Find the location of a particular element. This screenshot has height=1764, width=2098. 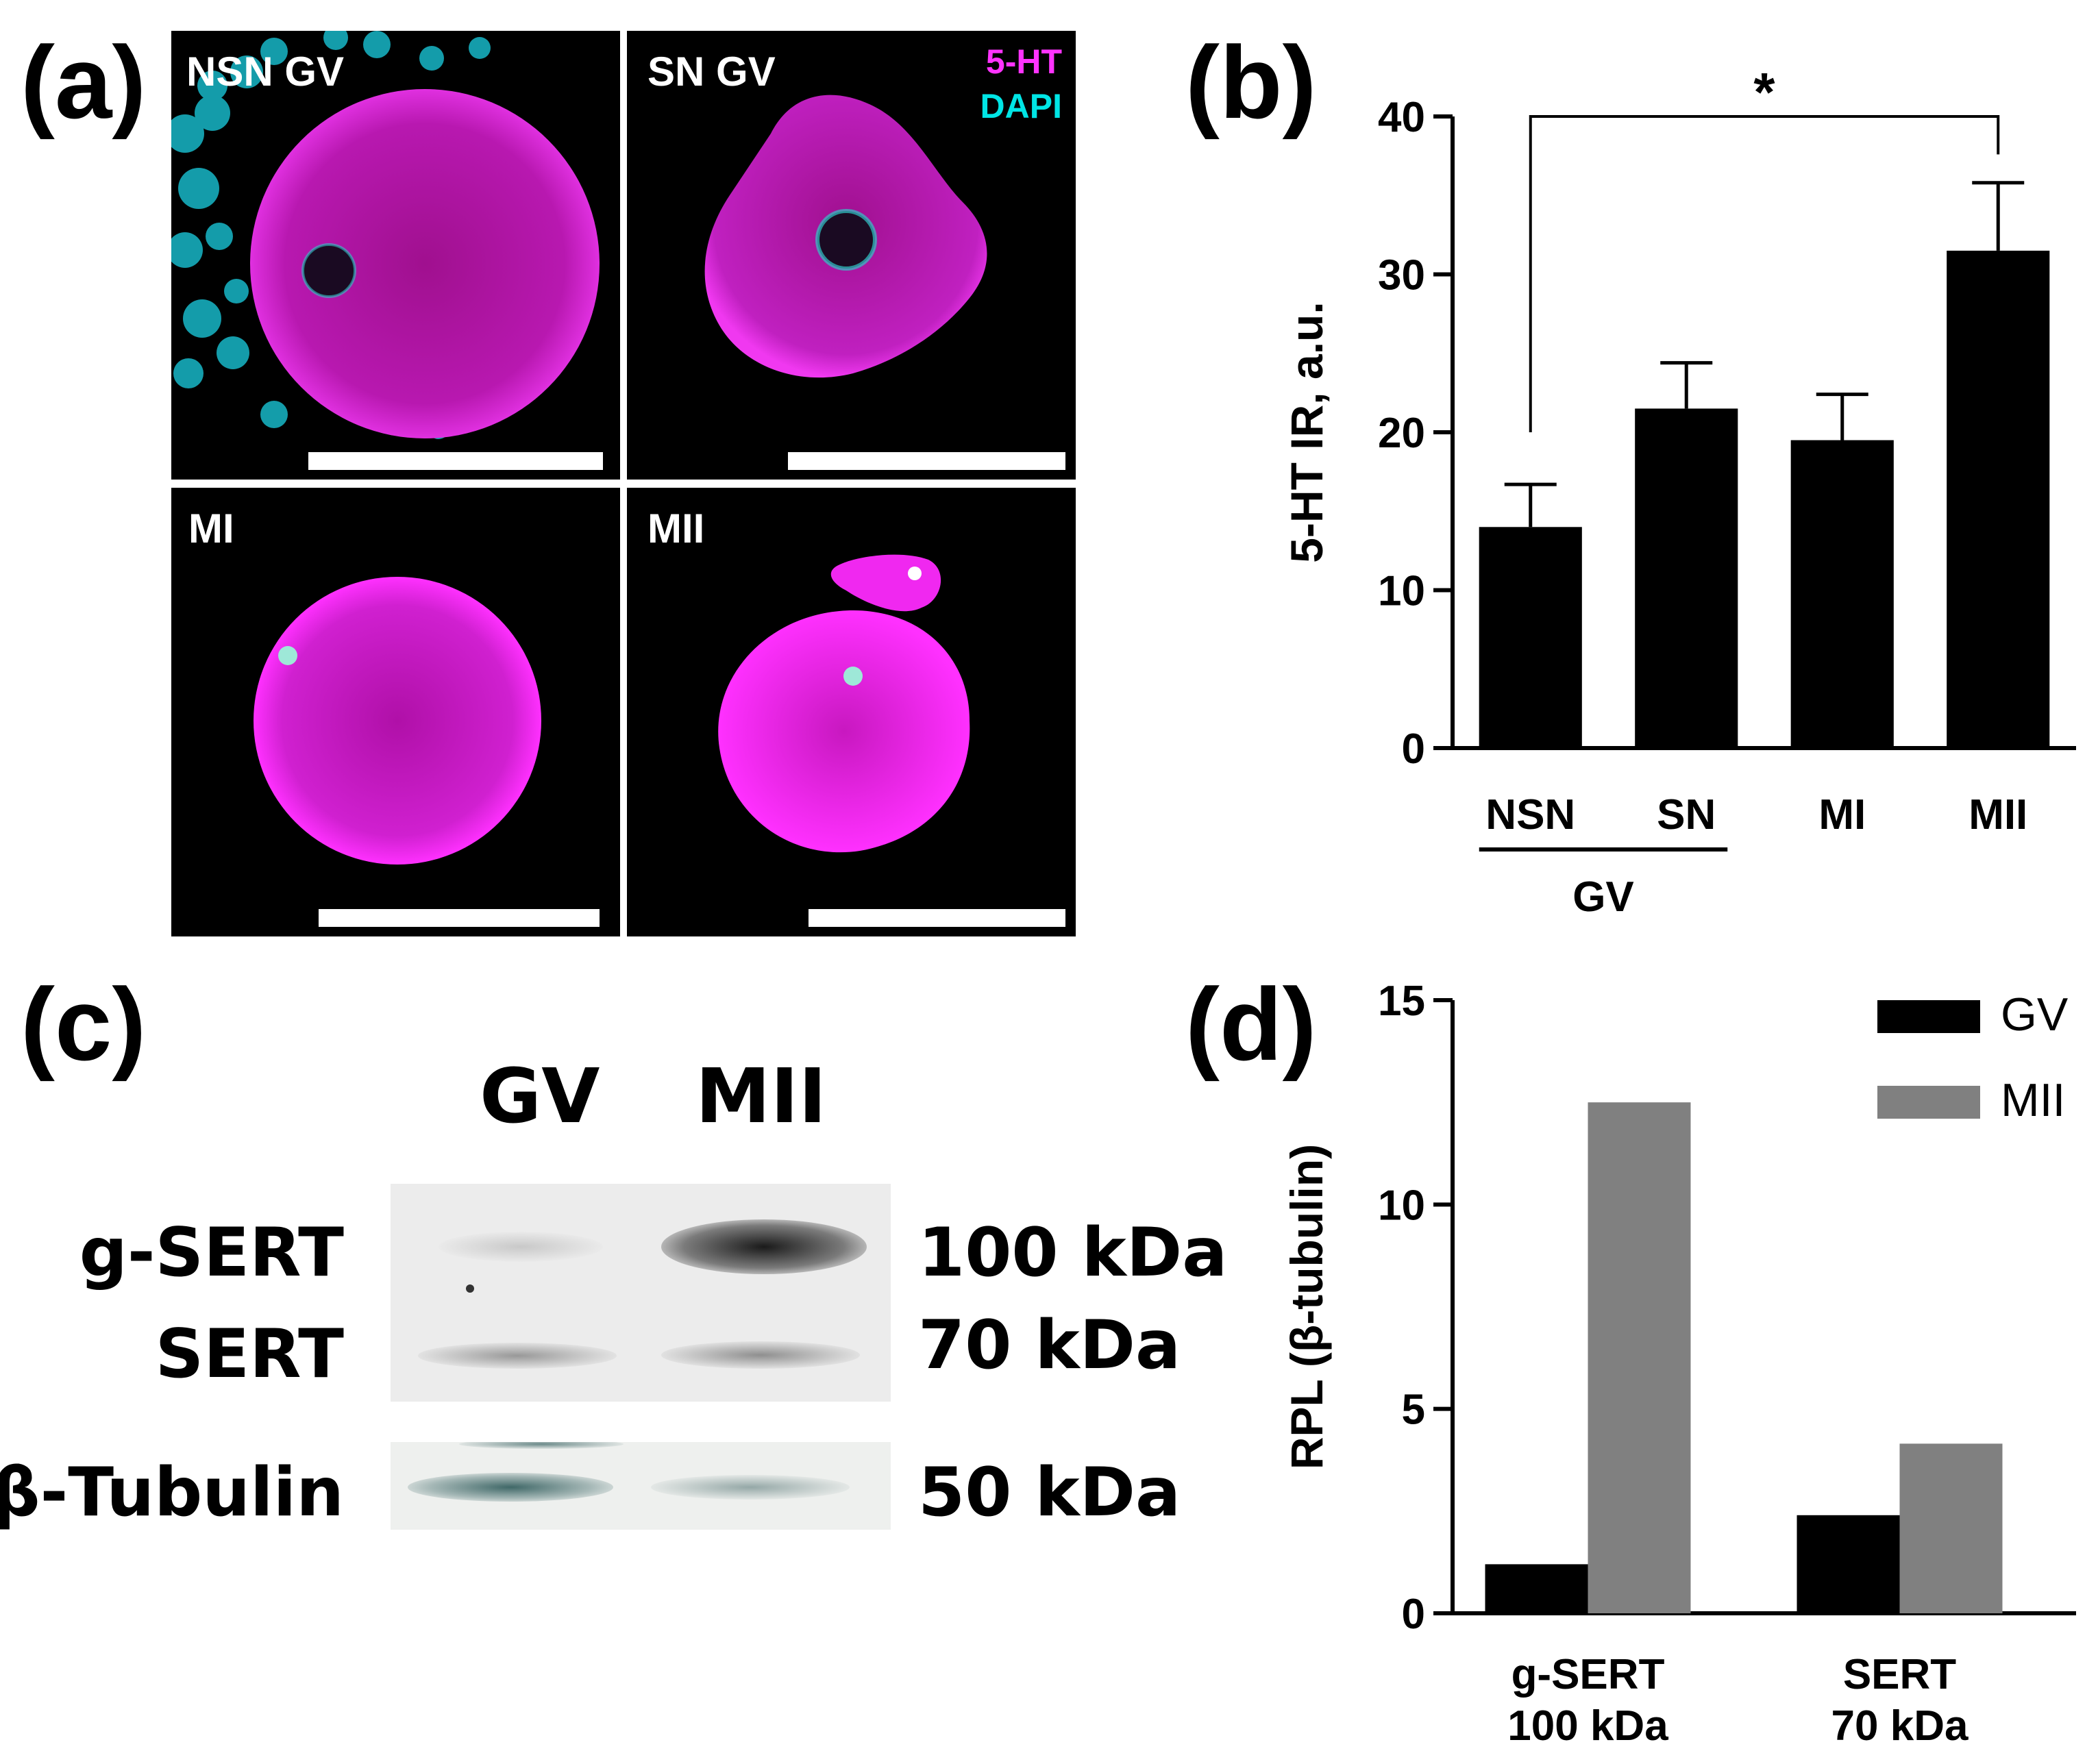

legend-label-mii: MII is located at coordinates (2033, 1100).